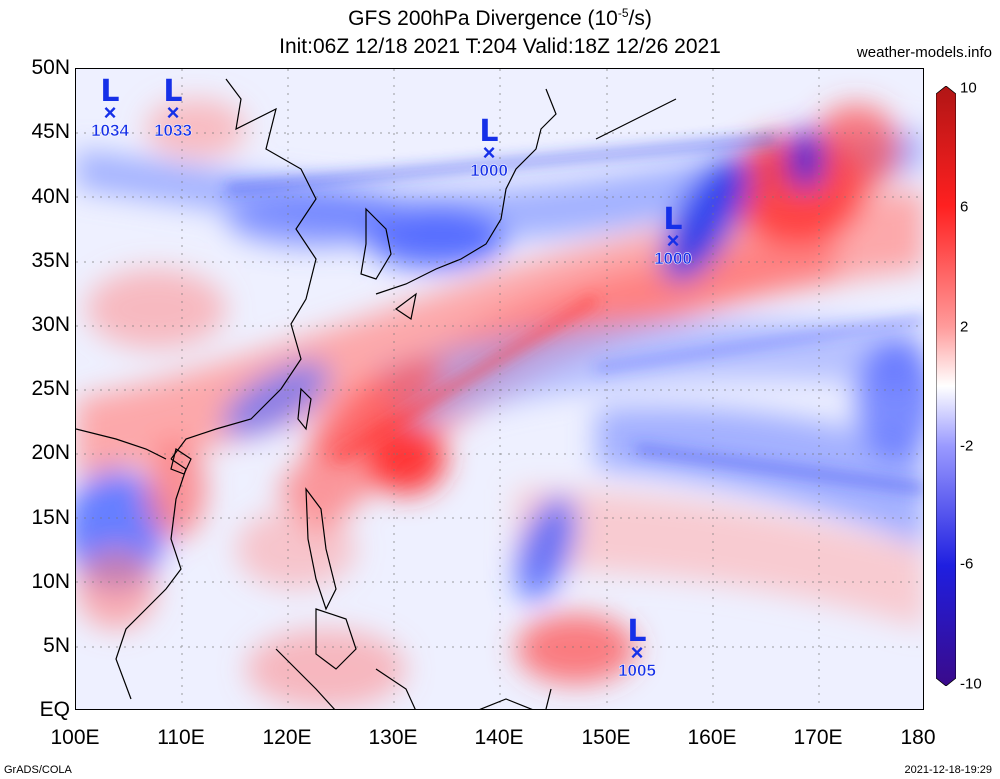 This screenshot has width=1000, height=779. What do you see at coordinates (50, 517) in the screenshot?
I see `lat-label-15n: 15N` at bounding box center [50, 517].